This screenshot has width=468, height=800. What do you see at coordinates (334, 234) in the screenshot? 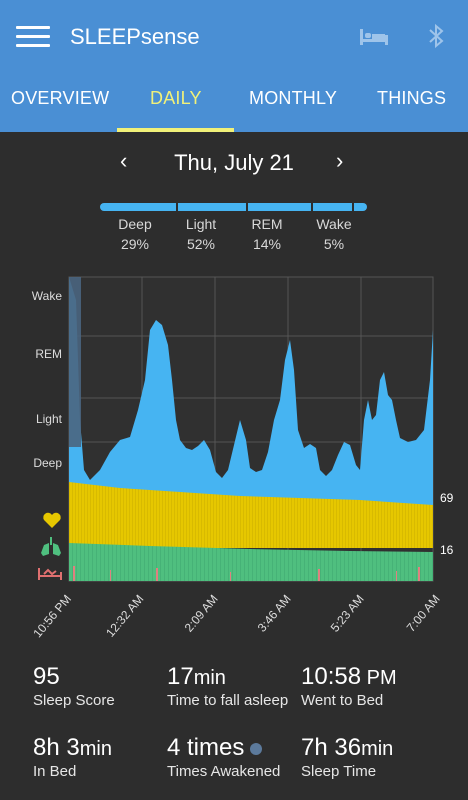
I see `stage-wake: Wake 5%` at bounding box center [334, 234].